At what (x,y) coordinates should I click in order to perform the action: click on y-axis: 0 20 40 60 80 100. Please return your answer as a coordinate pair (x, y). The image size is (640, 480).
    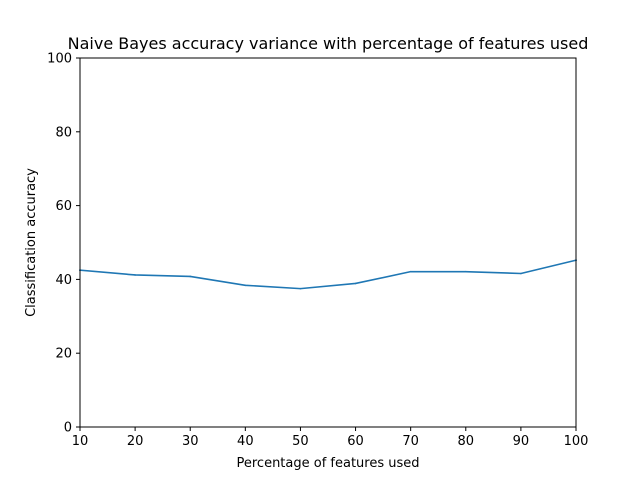
    Looking at the image, I should click on (63, 244).